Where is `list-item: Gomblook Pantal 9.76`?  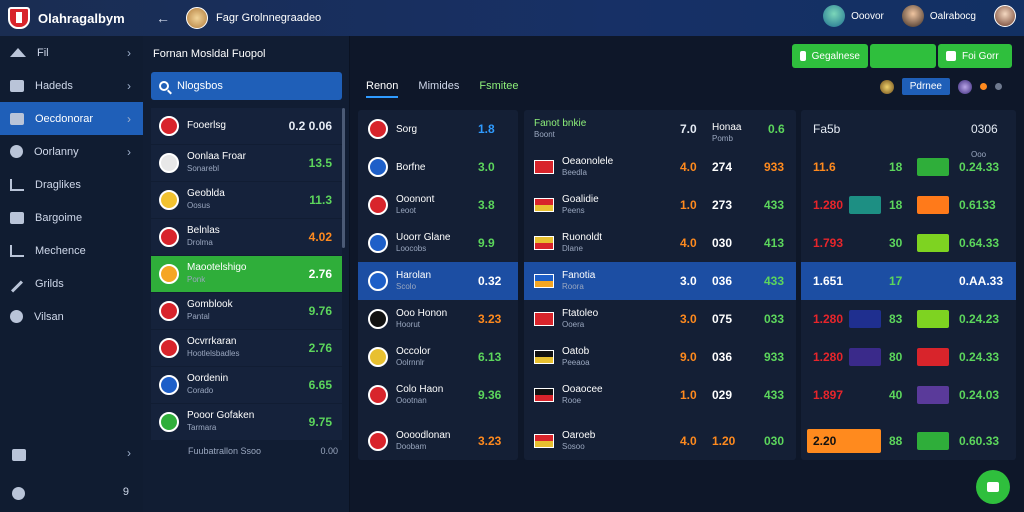 list-item: Gomblook Pantal 9.76 is located at coordinates (246, 311).